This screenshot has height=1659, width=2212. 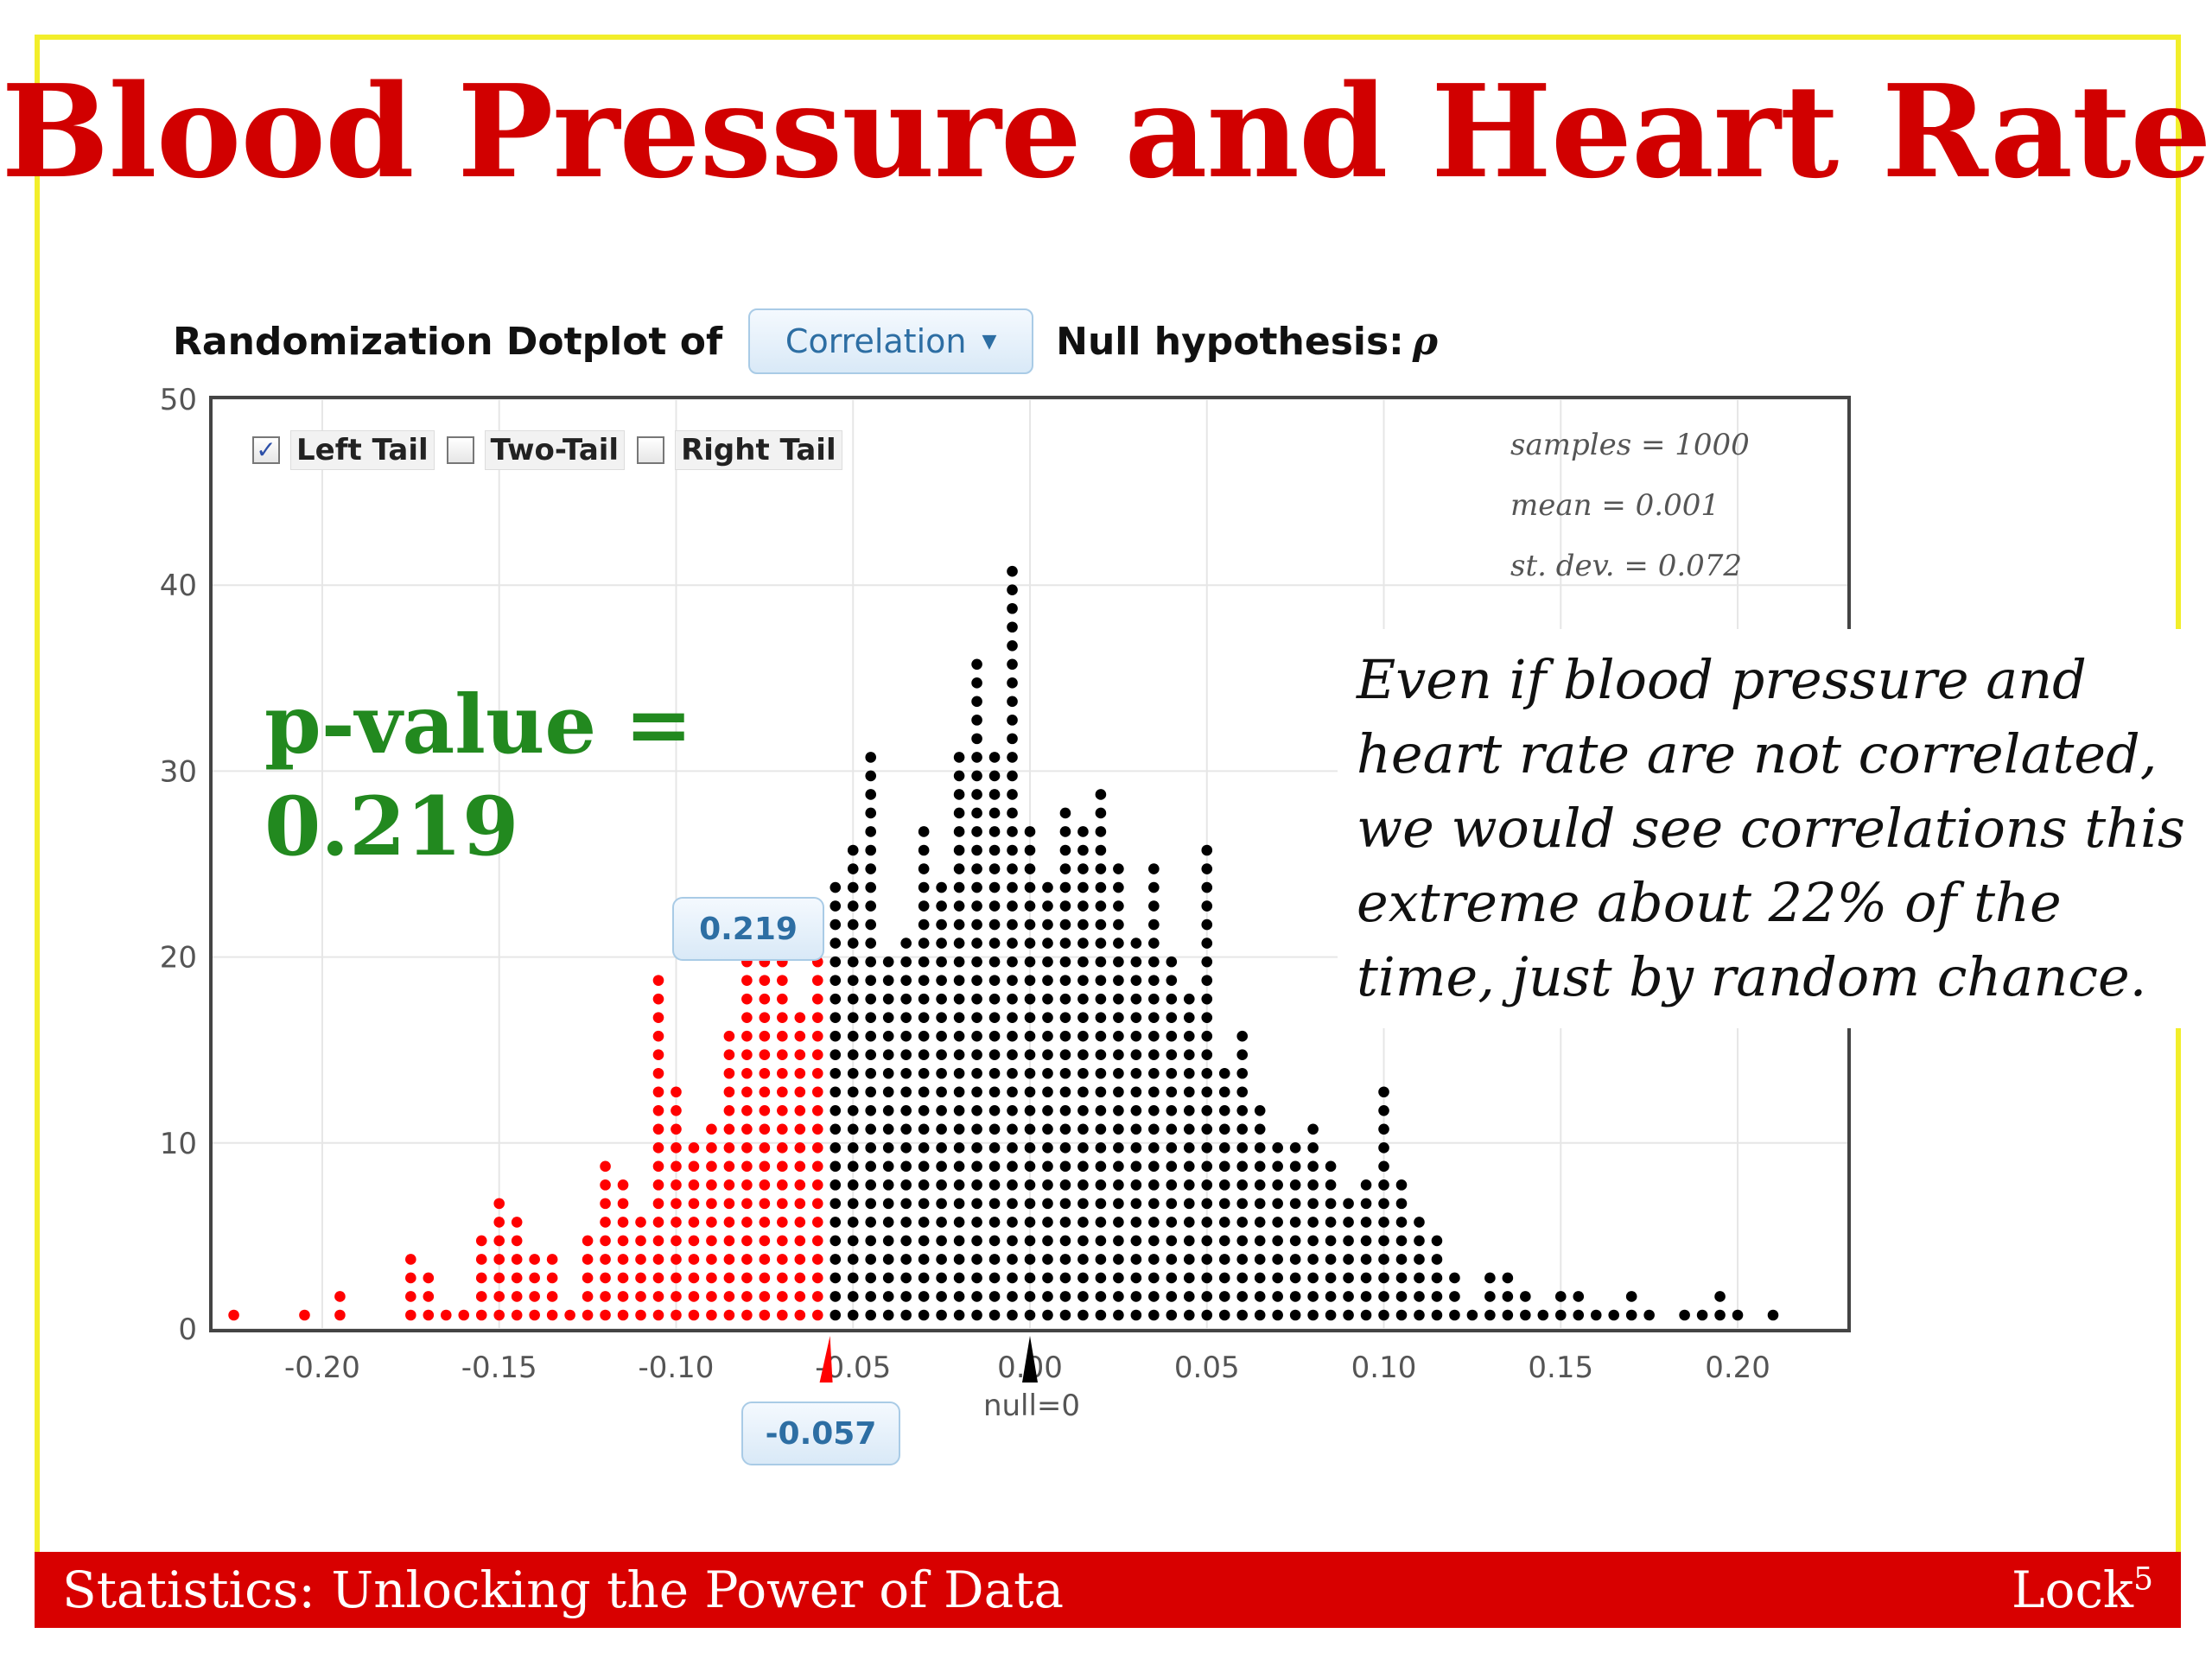 I want to click on right-tail-option: Right Tail, so click(x=739, y=450).